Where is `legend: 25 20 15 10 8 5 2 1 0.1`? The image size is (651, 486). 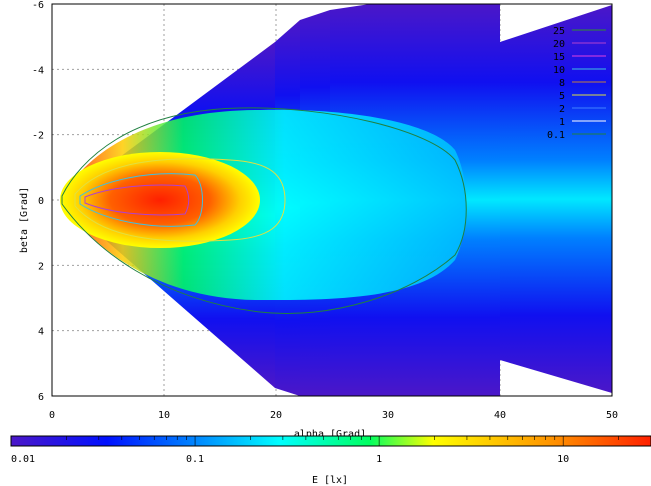 legend: 25 20 15 10 8 5 2 1 0.1 is located at coordinates (576, 83).